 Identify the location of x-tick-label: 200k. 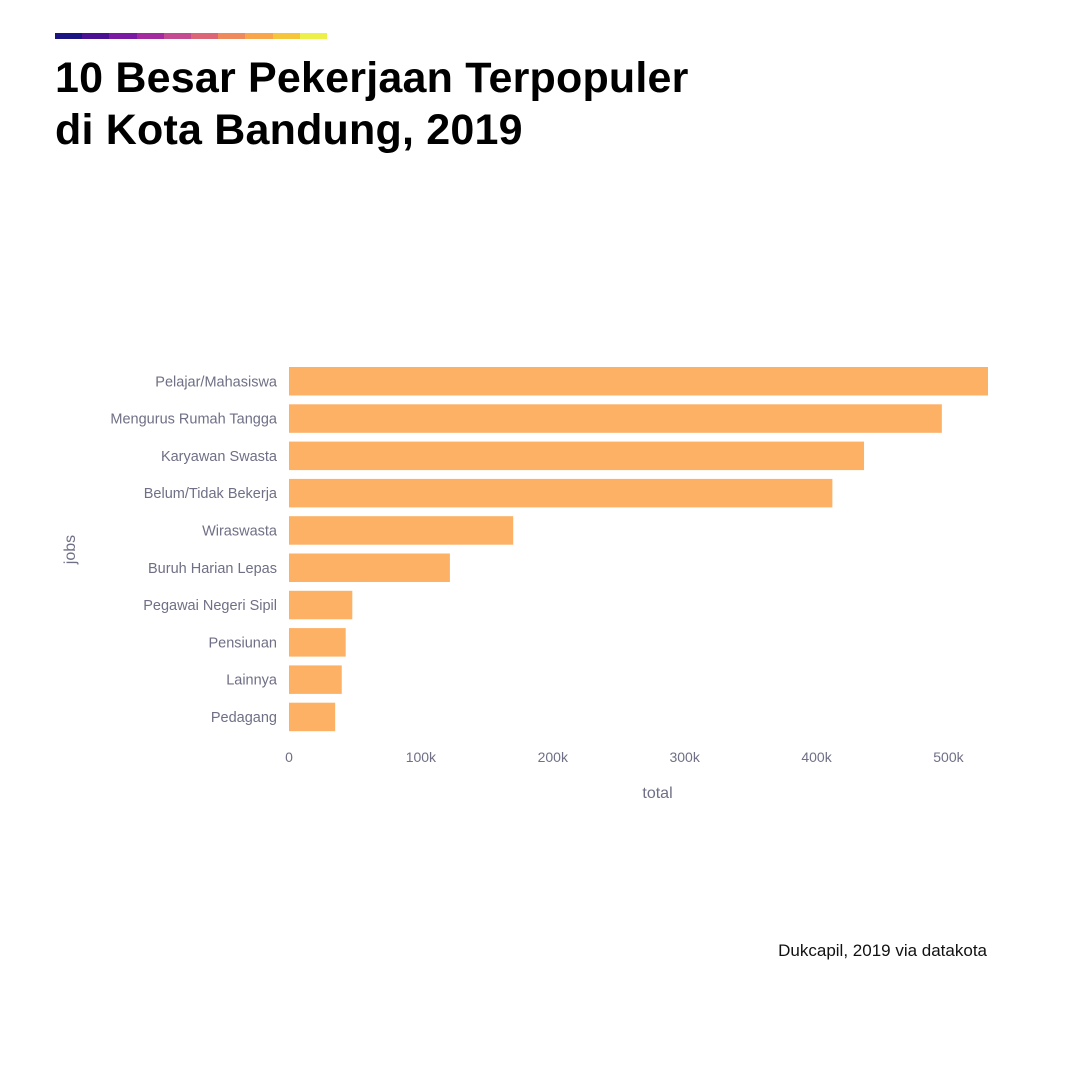
(553, 757).